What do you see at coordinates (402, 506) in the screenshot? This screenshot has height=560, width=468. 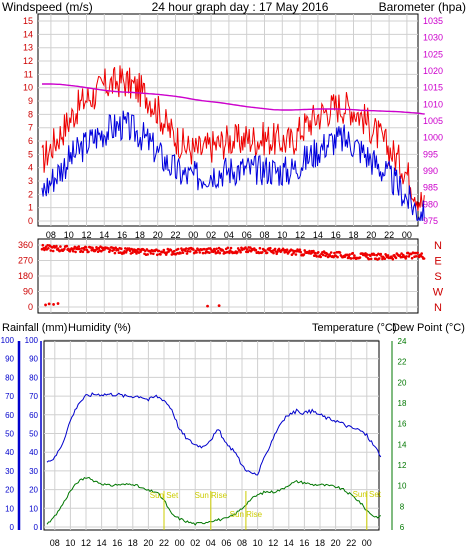 I see `temperature-tick-label: 8` at bounding box center [402, 506].